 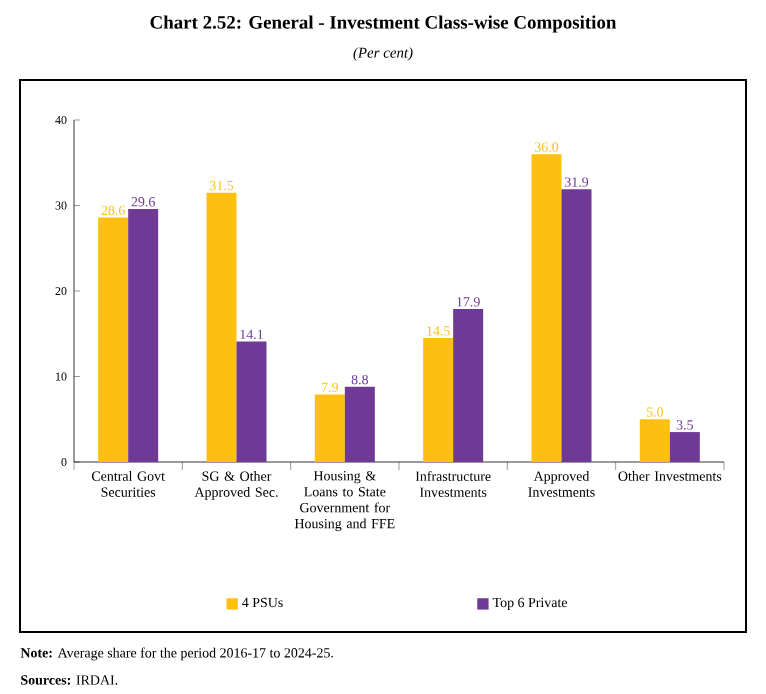 What do you see at coordinates (383, 24) in the screenshot?
I see `chart-title: Chart 2.52: General - Investment Class-wise Composition` at bounding box center [383, 24].